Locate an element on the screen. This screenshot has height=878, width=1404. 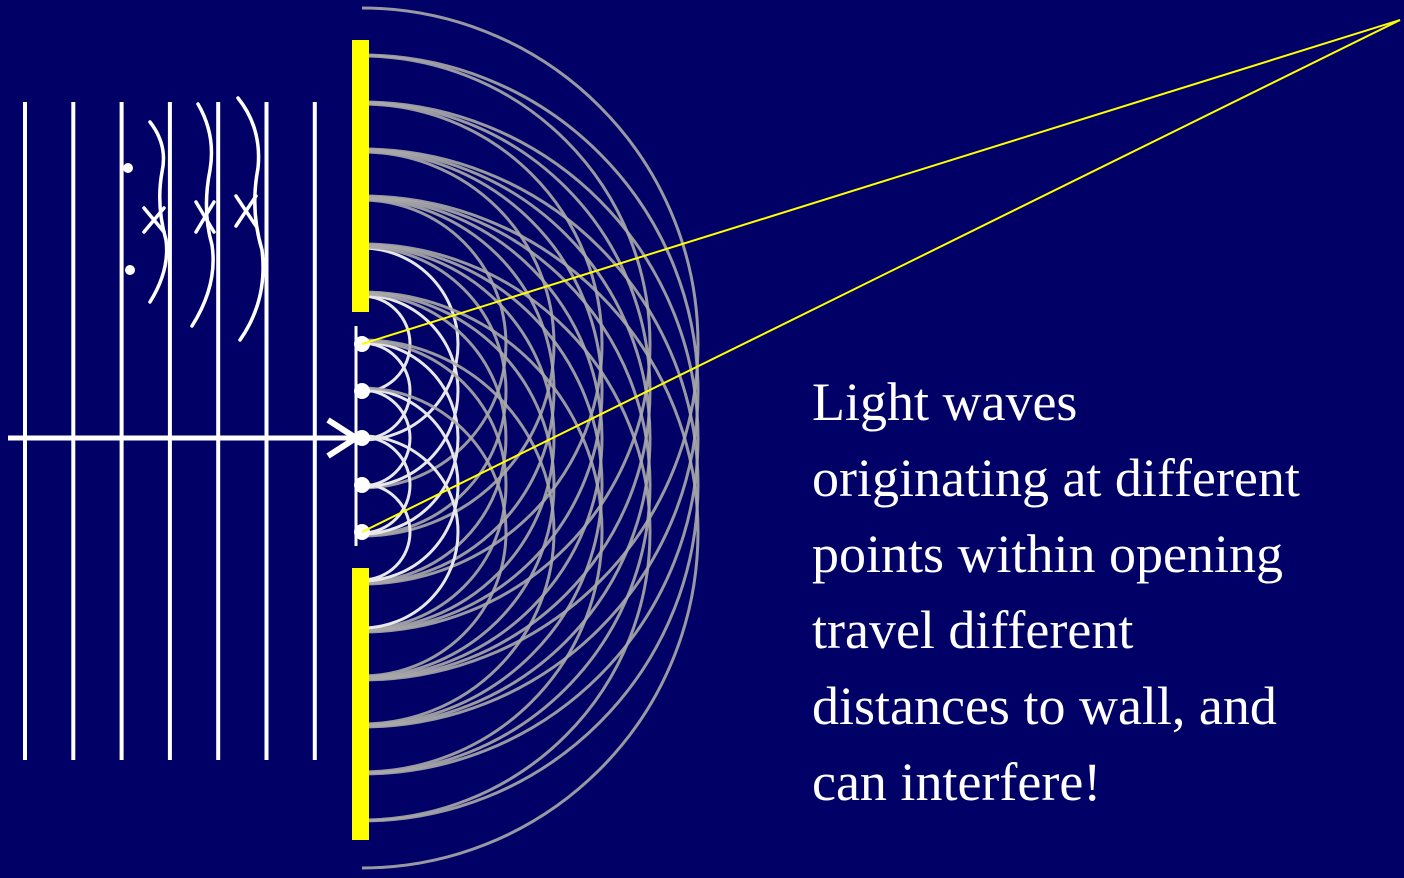
source-points is located at coordinates (362, 436).